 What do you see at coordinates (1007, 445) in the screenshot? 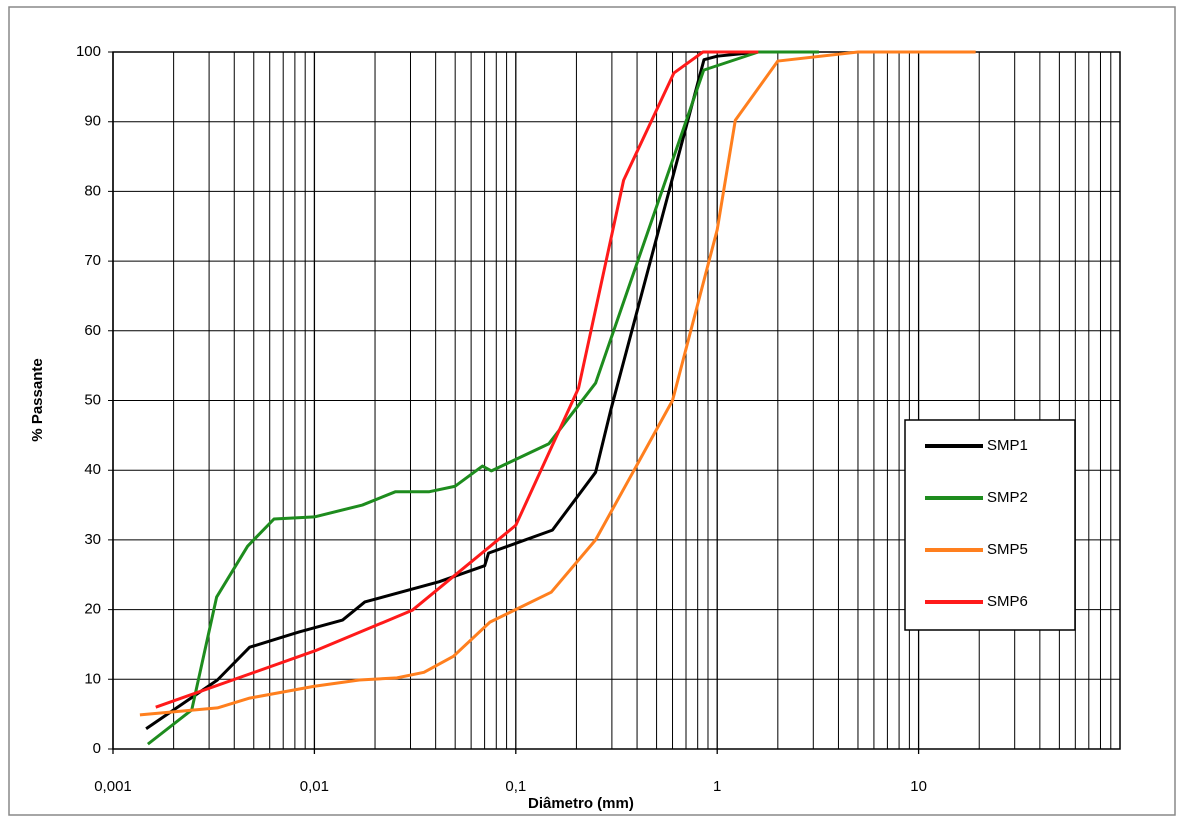
I see `legend-label: SMP1` at bounding box center [1007, 445].